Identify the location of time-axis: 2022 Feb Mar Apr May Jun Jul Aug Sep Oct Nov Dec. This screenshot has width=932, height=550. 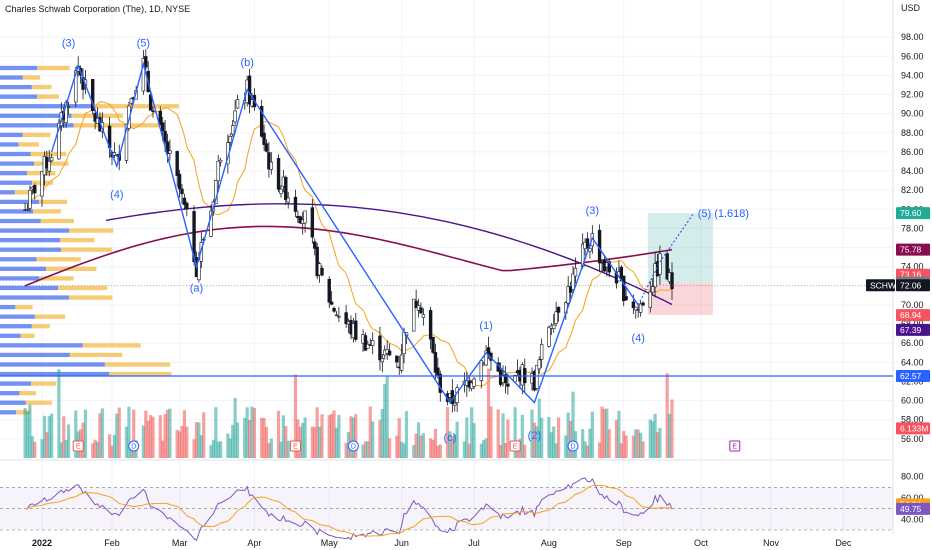
(442, 543).